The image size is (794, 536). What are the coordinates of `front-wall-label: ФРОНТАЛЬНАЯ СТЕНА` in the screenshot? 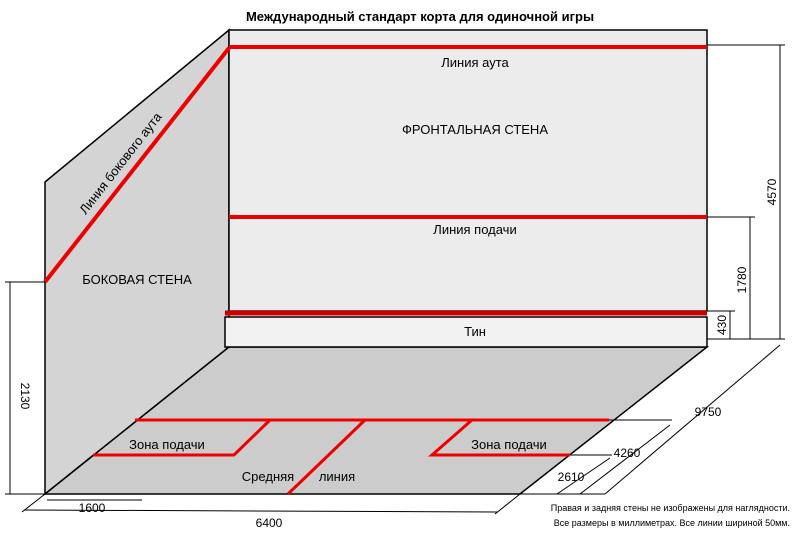 It's located at (475, 129).